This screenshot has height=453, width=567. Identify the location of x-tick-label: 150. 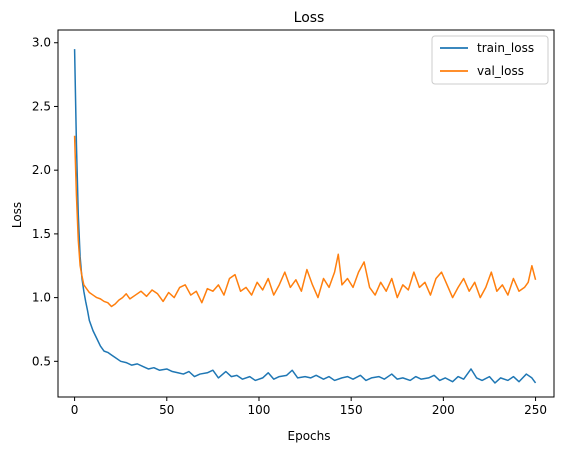
(351, 410).